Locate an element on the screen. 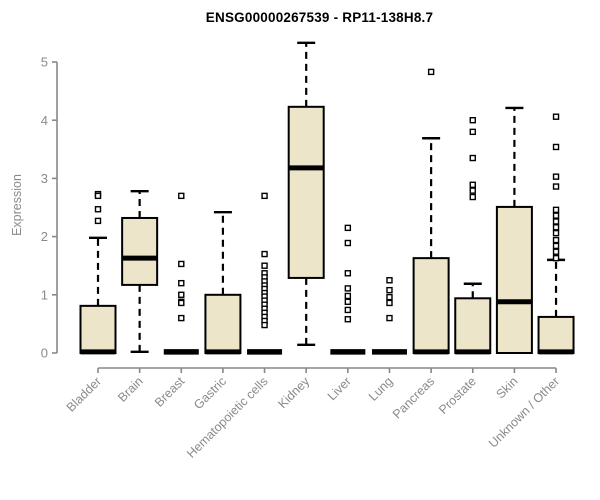 This screenshot has height=500, width=600. boxplot-hematopoietic-cells is located at coordinates (265, 273).